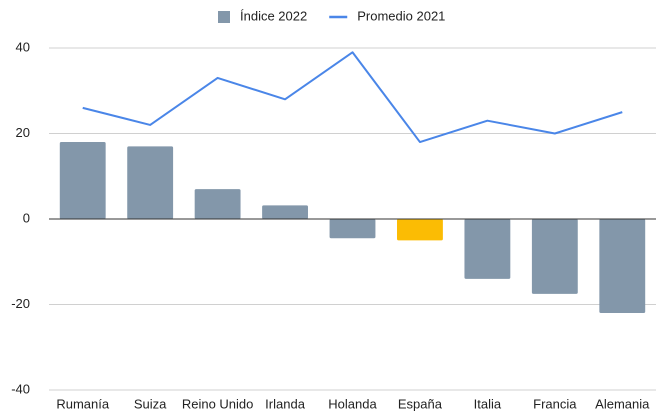 This screenshot has height=413, width=662. Describe the element at coordinates (622, 403) in the screenshot. I see `x-tick-label: Alemania` at that location.